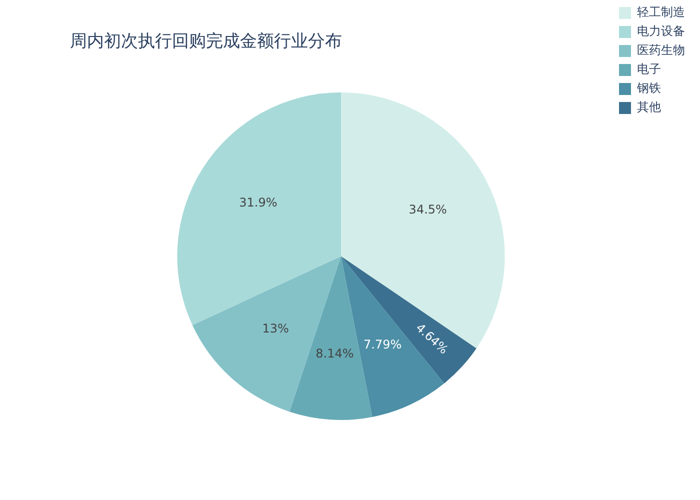 Image resolution: width=700 pixels, height=500 pixels. What do you see at coordinates (258, 202) in the screenshot?
I see `data-label: 31.9%` at bounding box center [258, 202].